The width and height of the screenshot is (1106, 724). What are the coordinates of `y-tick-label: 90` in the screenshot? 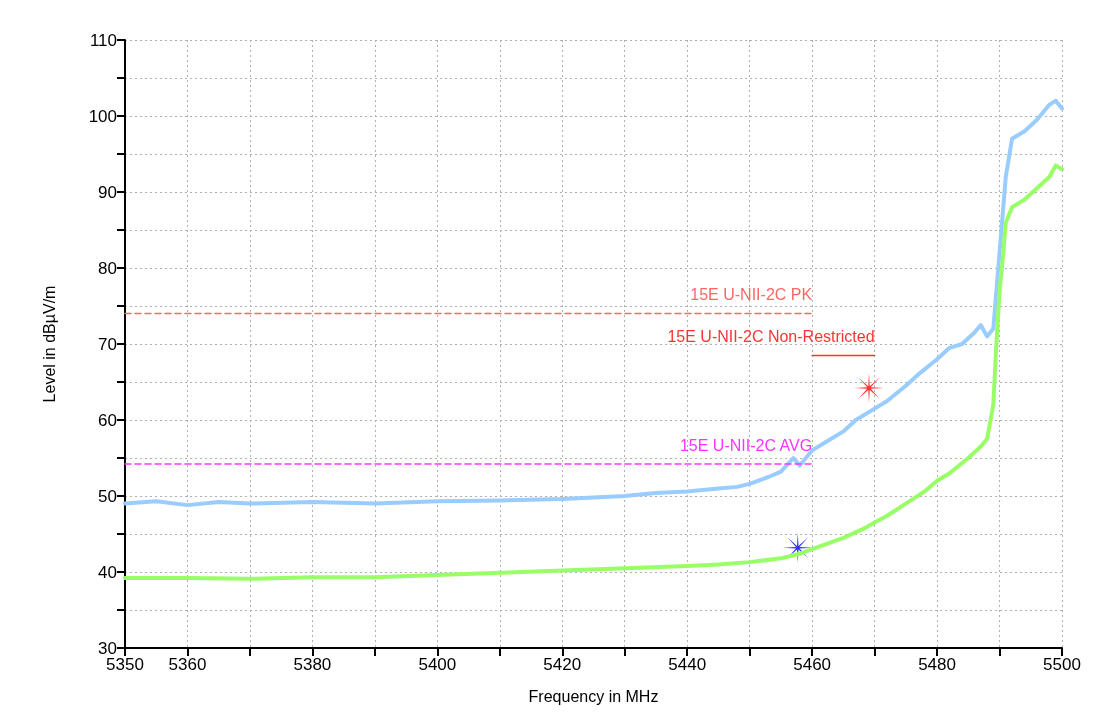 It's located at (107, 192).